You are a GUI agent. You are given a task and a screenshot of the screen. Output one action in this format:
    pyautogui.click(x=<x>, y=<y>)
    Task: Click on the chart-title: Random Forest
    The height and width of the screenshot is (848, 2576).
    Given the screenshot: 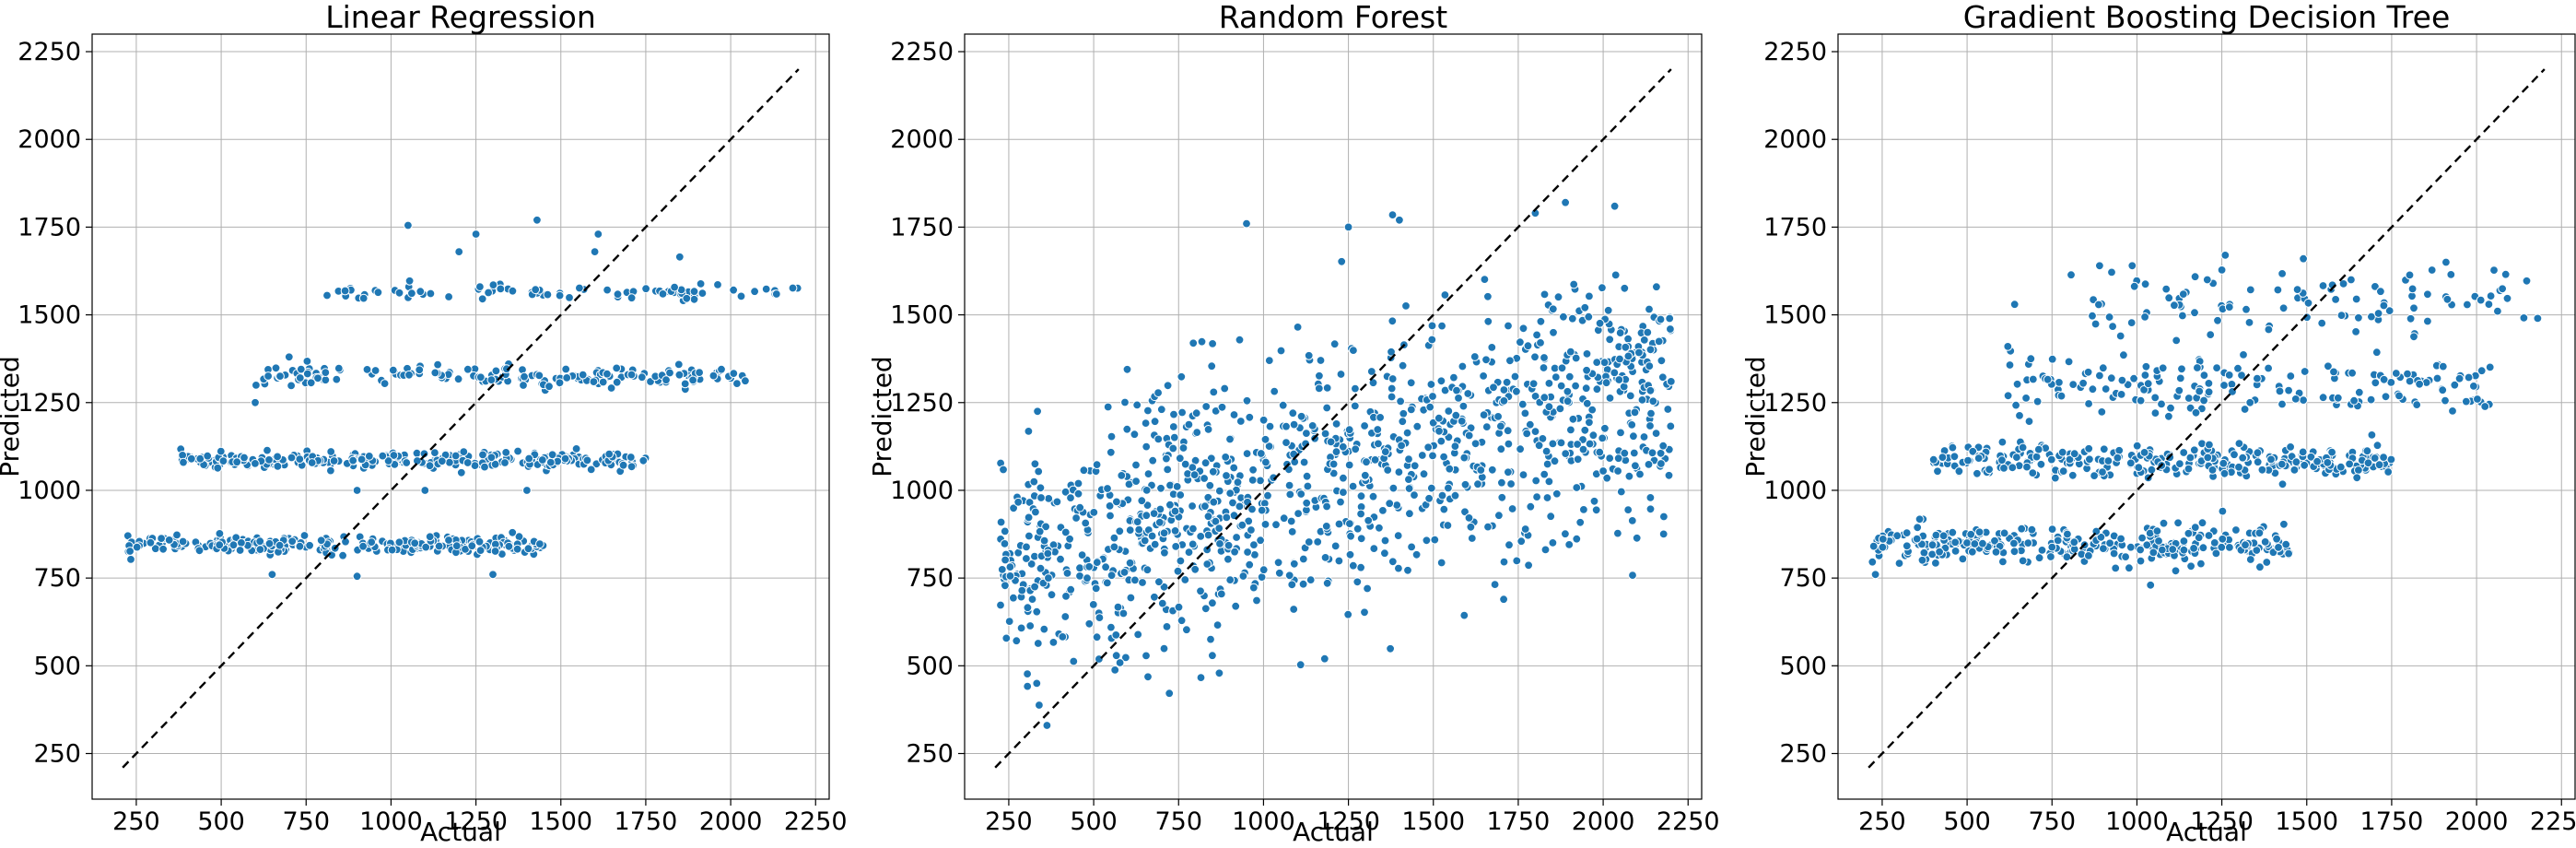 What is the action you would take?
    pyautogui.click(x=1333, y=18)
    